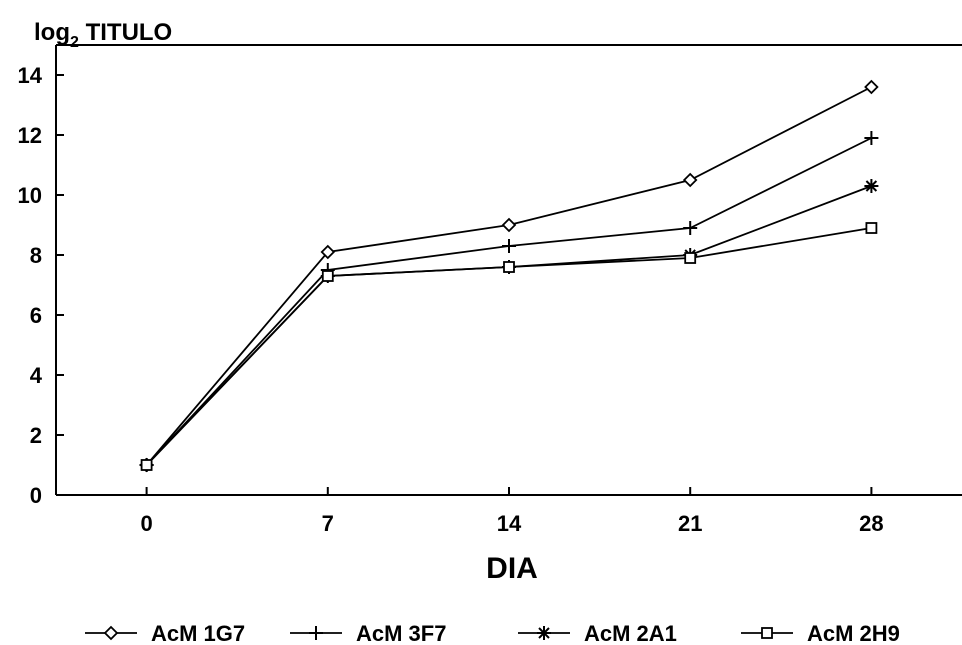 This screenshot has height=645, width=962. Describe the element at coordinates (871, 523) in the screenshot. I see `x-tick-label: 28` at that location.